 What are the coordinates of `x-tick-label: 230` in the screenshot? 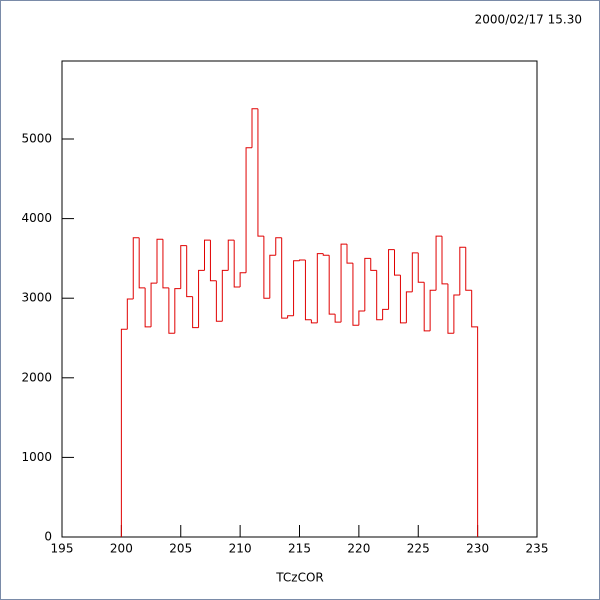 It's located at (477, 549).